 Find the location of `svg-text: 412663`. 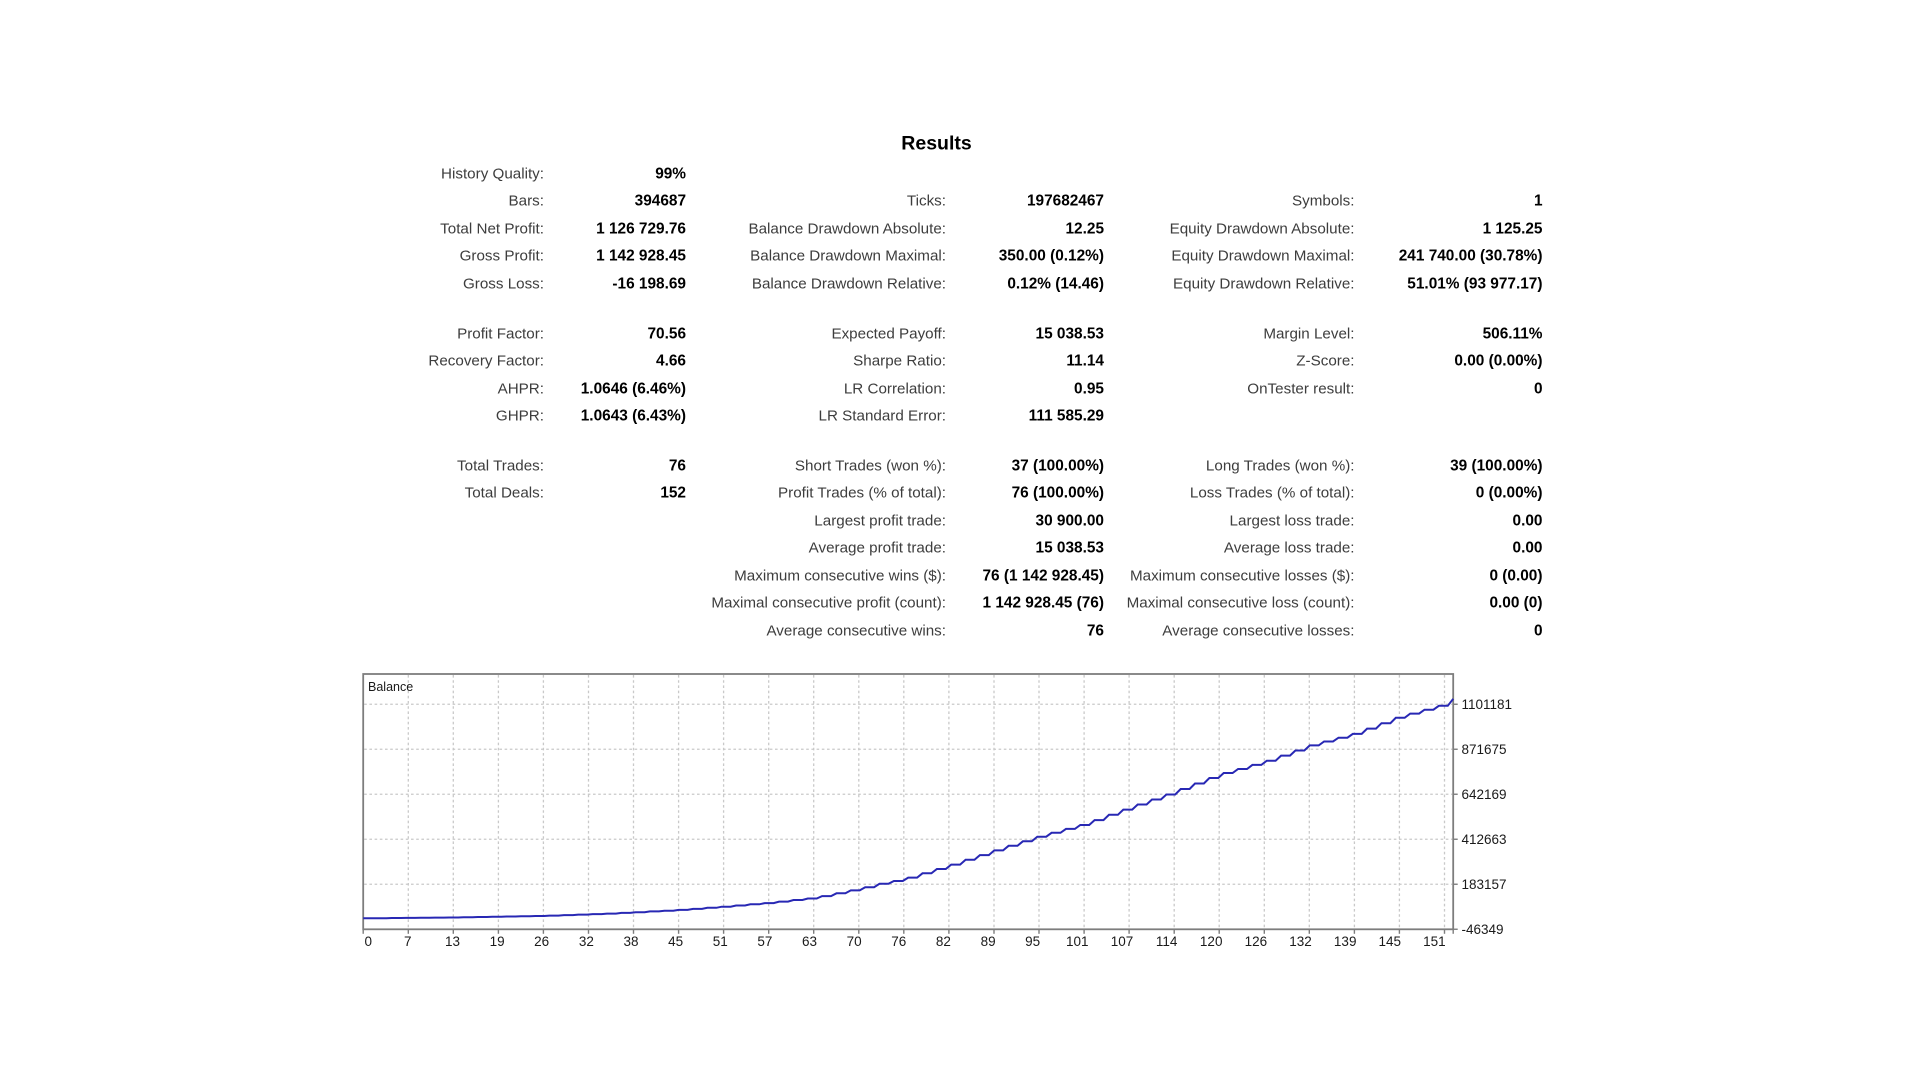

svg-text: 412663 is located at coordinates (1484, 839).